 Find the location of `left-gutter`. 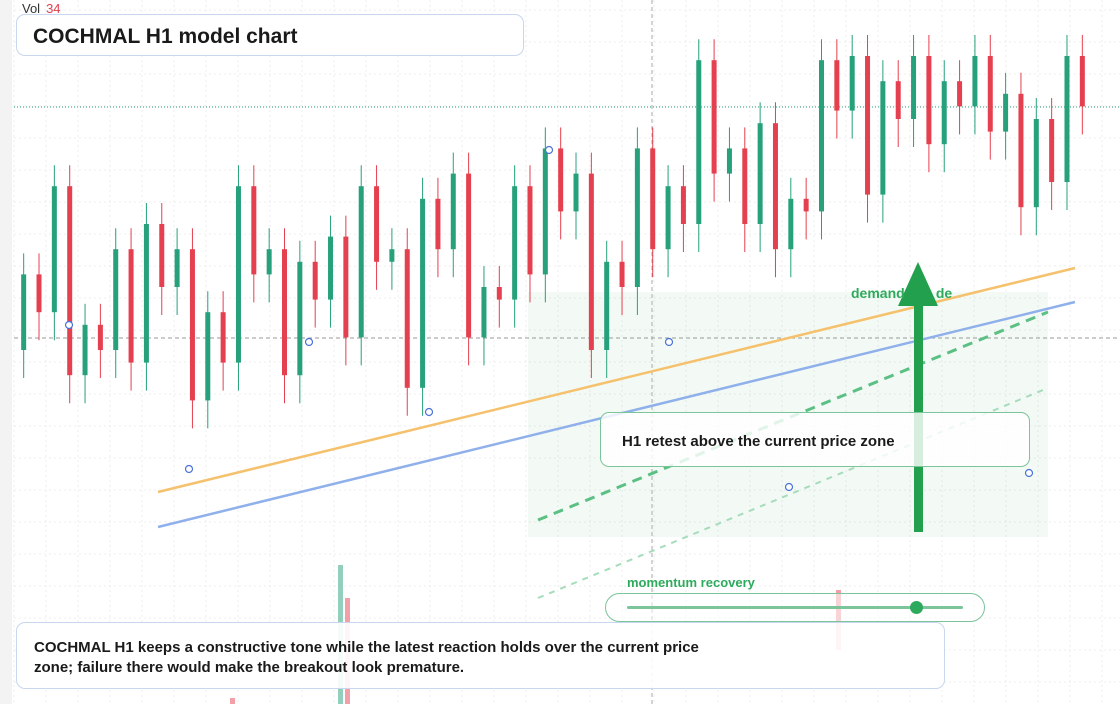

left-gutter is located at coordinates (6, 352).